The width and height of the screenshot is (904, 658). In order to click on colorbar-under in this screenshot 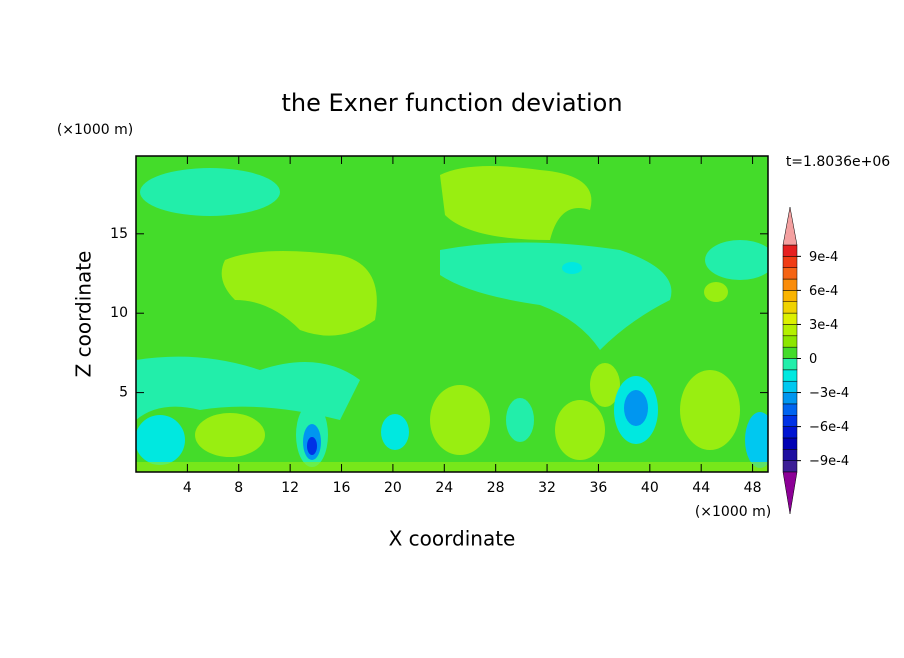, I will do `click(790, 493)`.